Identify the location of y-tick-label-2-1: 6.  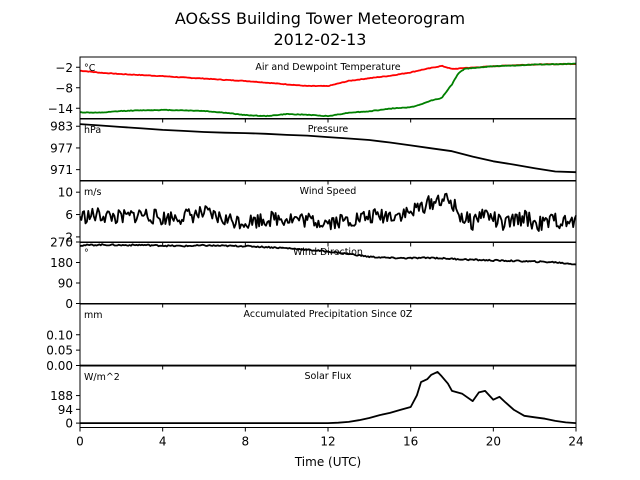
(69, 215).